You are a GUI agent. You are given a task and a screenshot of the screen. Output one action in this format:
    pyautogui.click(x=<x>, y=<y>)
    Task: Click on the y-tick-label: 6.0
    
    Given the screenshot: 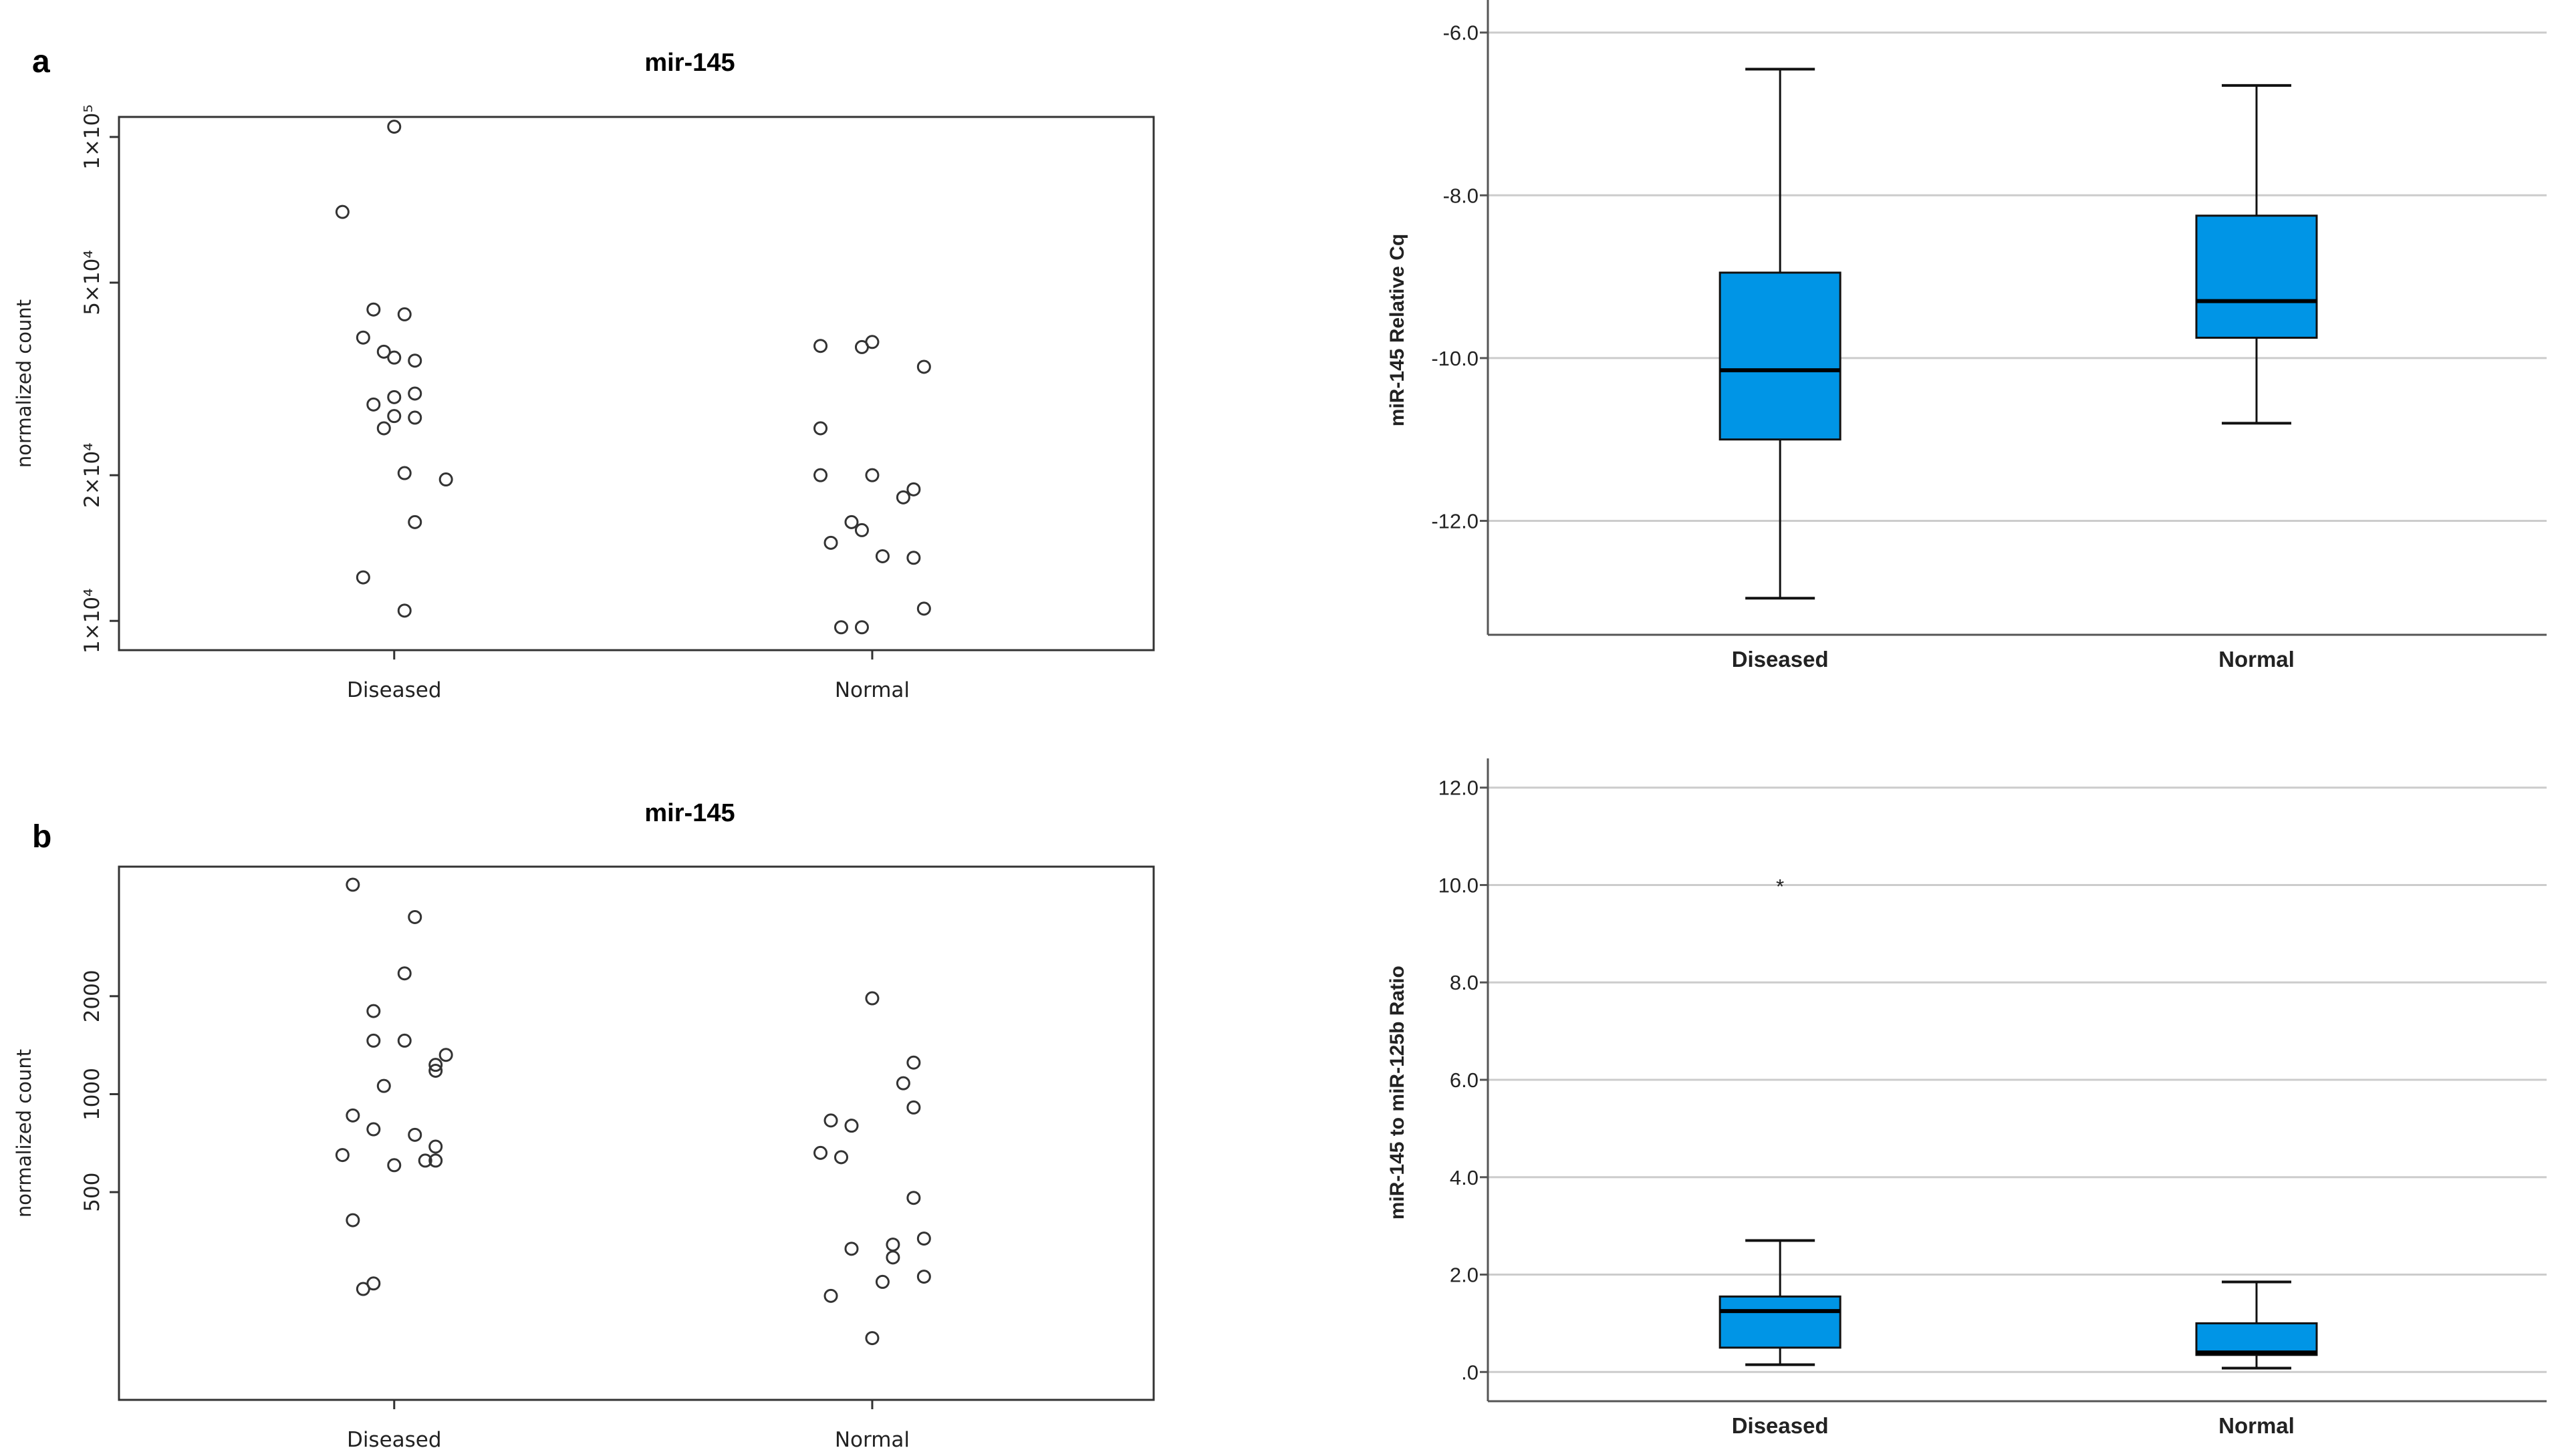 What is the action you would take?
    pyautogui.click(x=1464, y=1080)
    